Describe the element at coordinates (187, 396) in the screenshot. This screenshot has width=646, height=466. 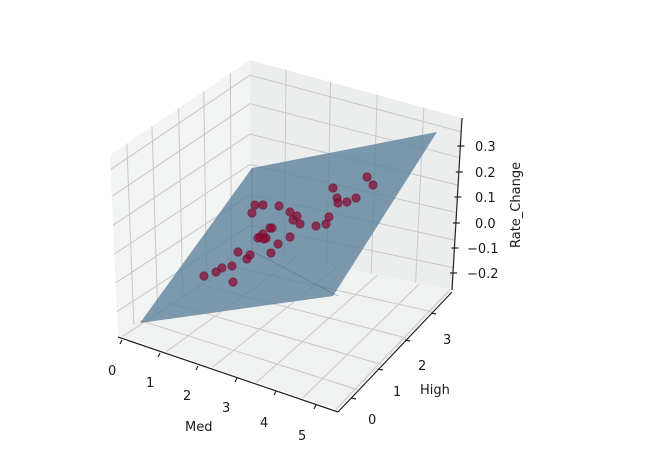
I see `x-tick-label: 2` at that location.